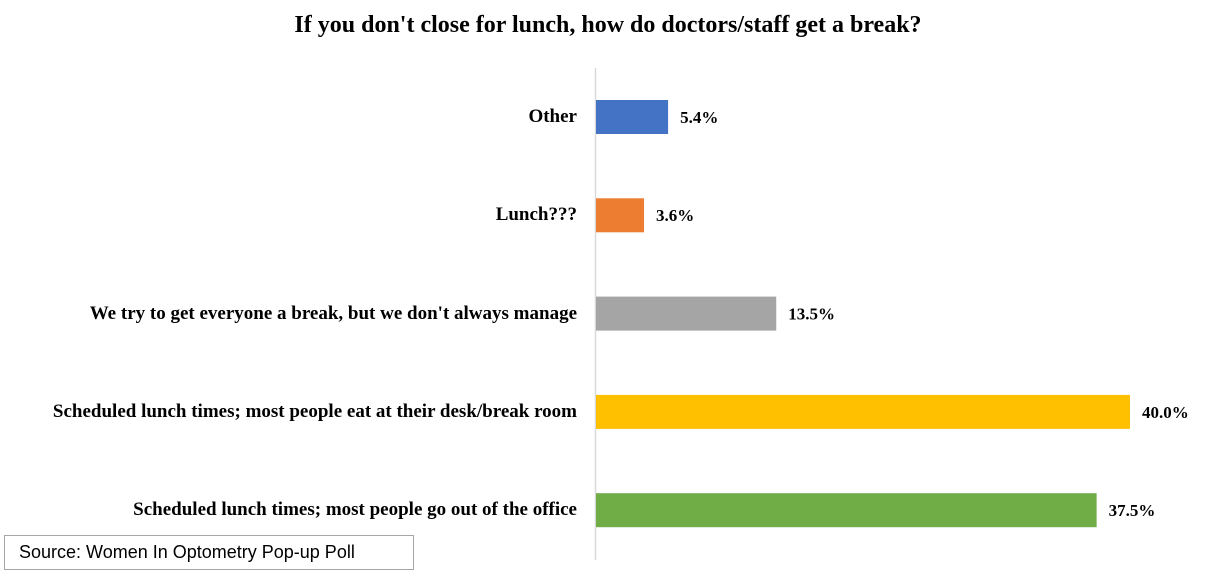  I want to click on category-label: Other, so click(552, 116).